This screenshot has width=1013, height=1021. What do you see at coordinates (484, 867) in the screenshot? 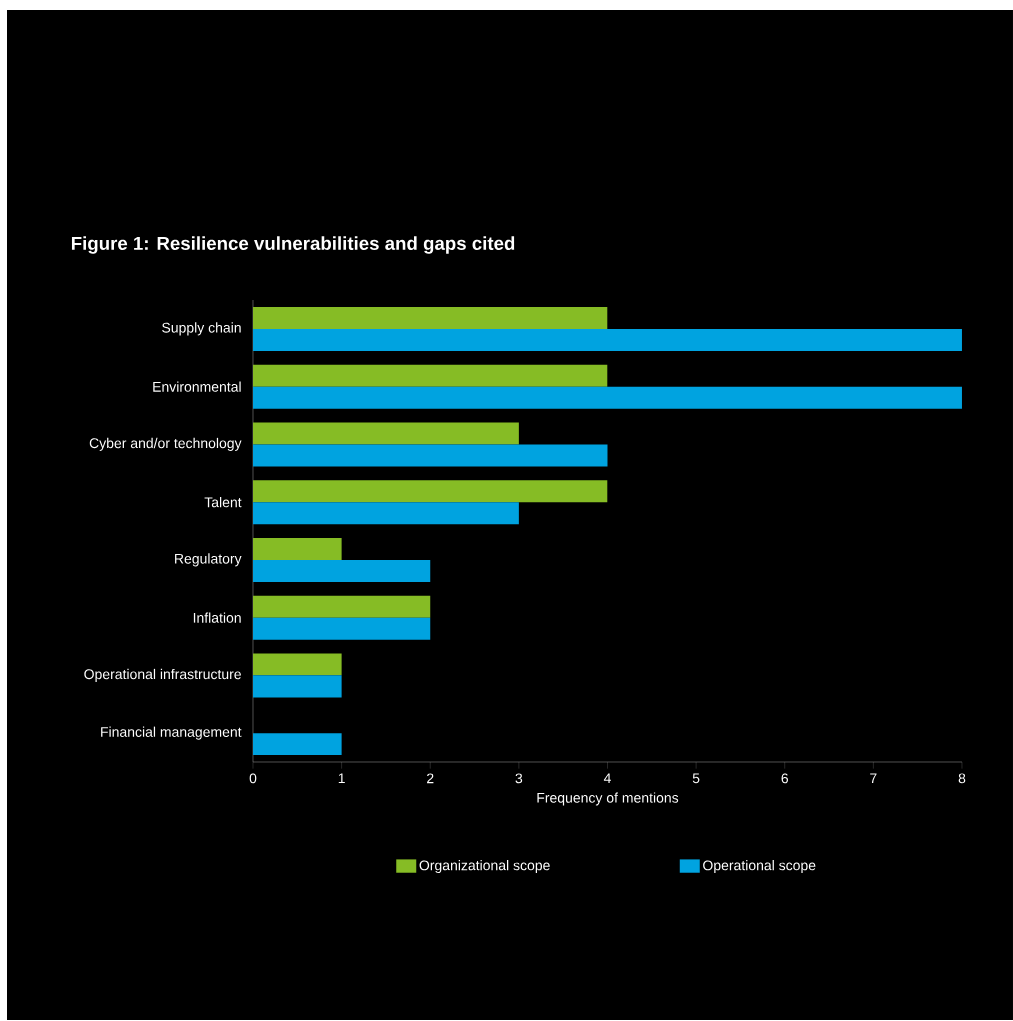
I see `legend-label: Organizational scope` at bounding box center [484, 867].